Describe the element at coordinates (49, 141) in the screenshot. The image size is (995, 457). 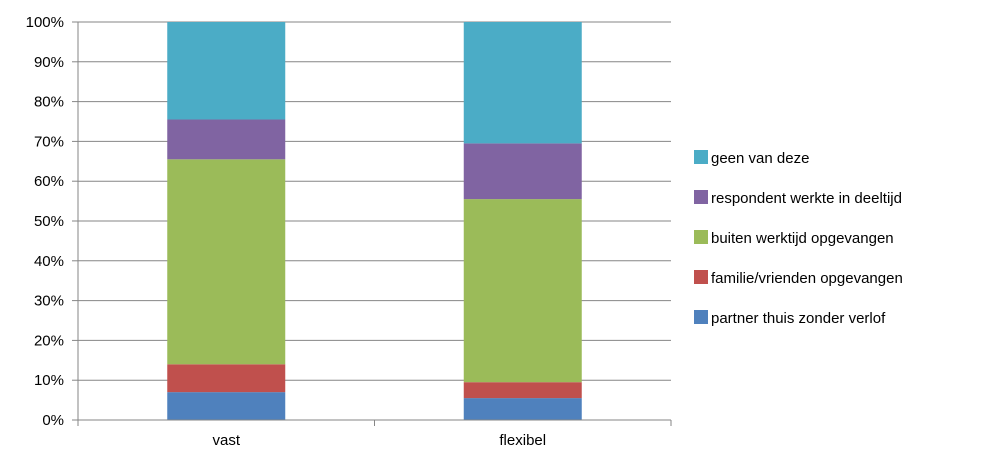
I see `y-tick-label: 70%` at that location.